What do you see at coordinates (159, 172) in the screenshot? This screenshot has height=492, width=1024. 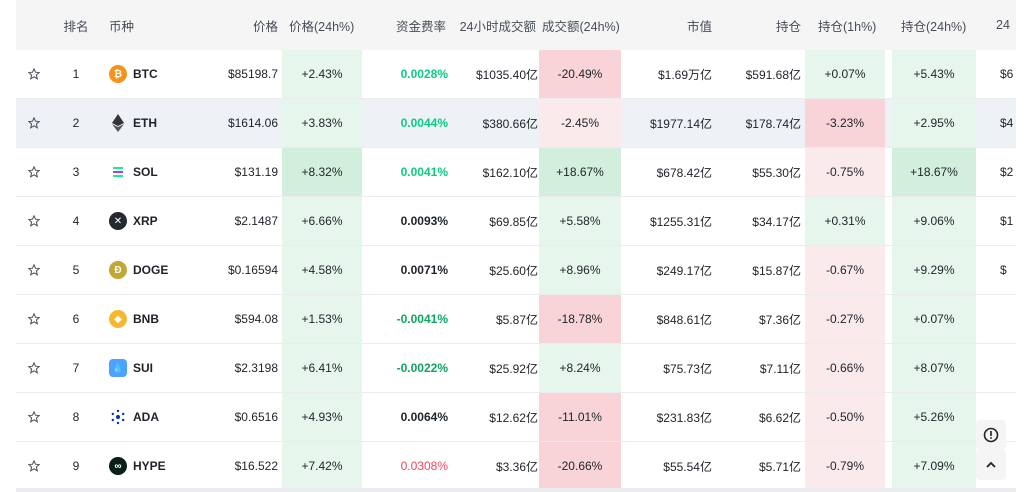 I see `coin-cell: SOL` at bounding box center [159, 172].